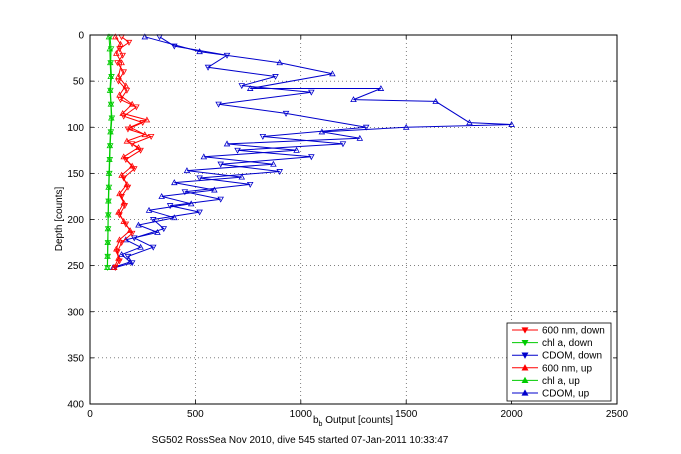 This screenshot has width=681, height=454. What do you see at coordinates (567, 343) in the screenshot?
I see `legend-label: chl a, down` at bounding box center [567, 343].